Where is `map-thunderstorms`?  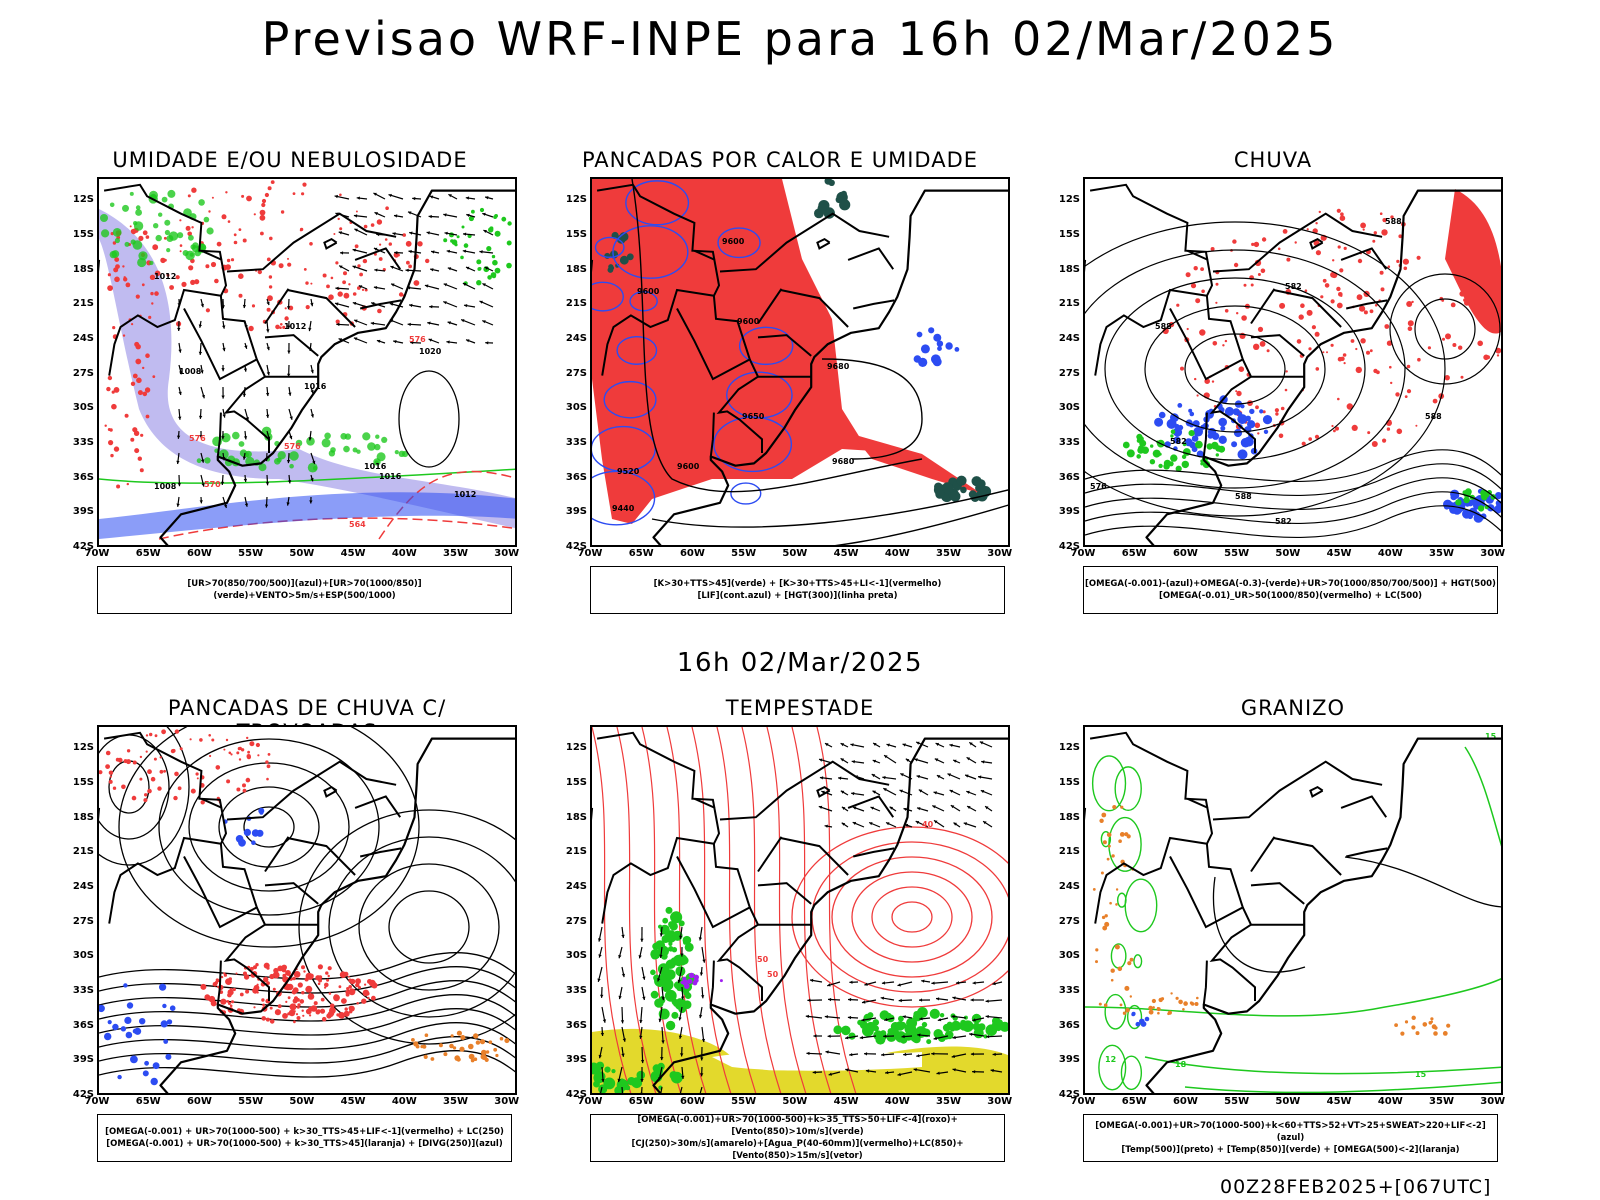
map-thunderstorms is located at coordinates (307, 910).